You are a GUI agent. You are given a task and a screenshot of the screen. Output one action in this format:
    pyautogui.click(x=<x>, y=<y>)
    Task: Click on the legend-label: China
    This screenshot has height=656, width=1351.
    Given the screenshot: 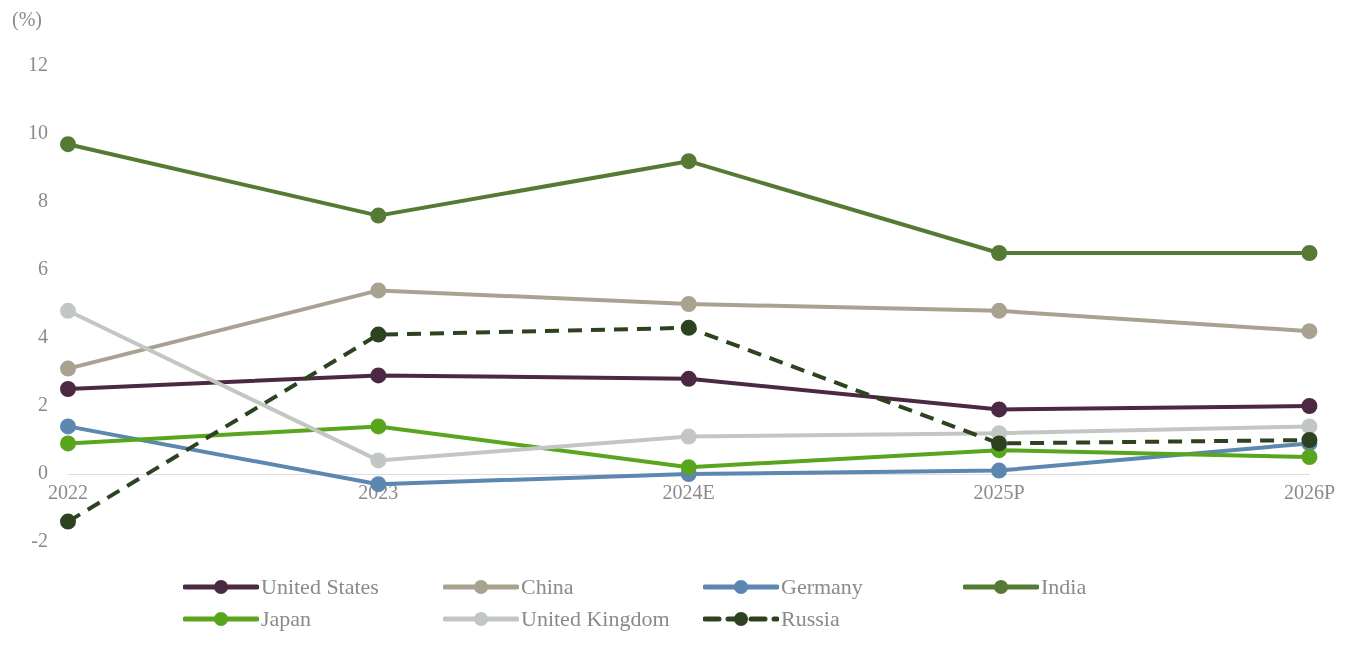 What is the action you would take?
    pyautogui.click(x=547, y=587)
    